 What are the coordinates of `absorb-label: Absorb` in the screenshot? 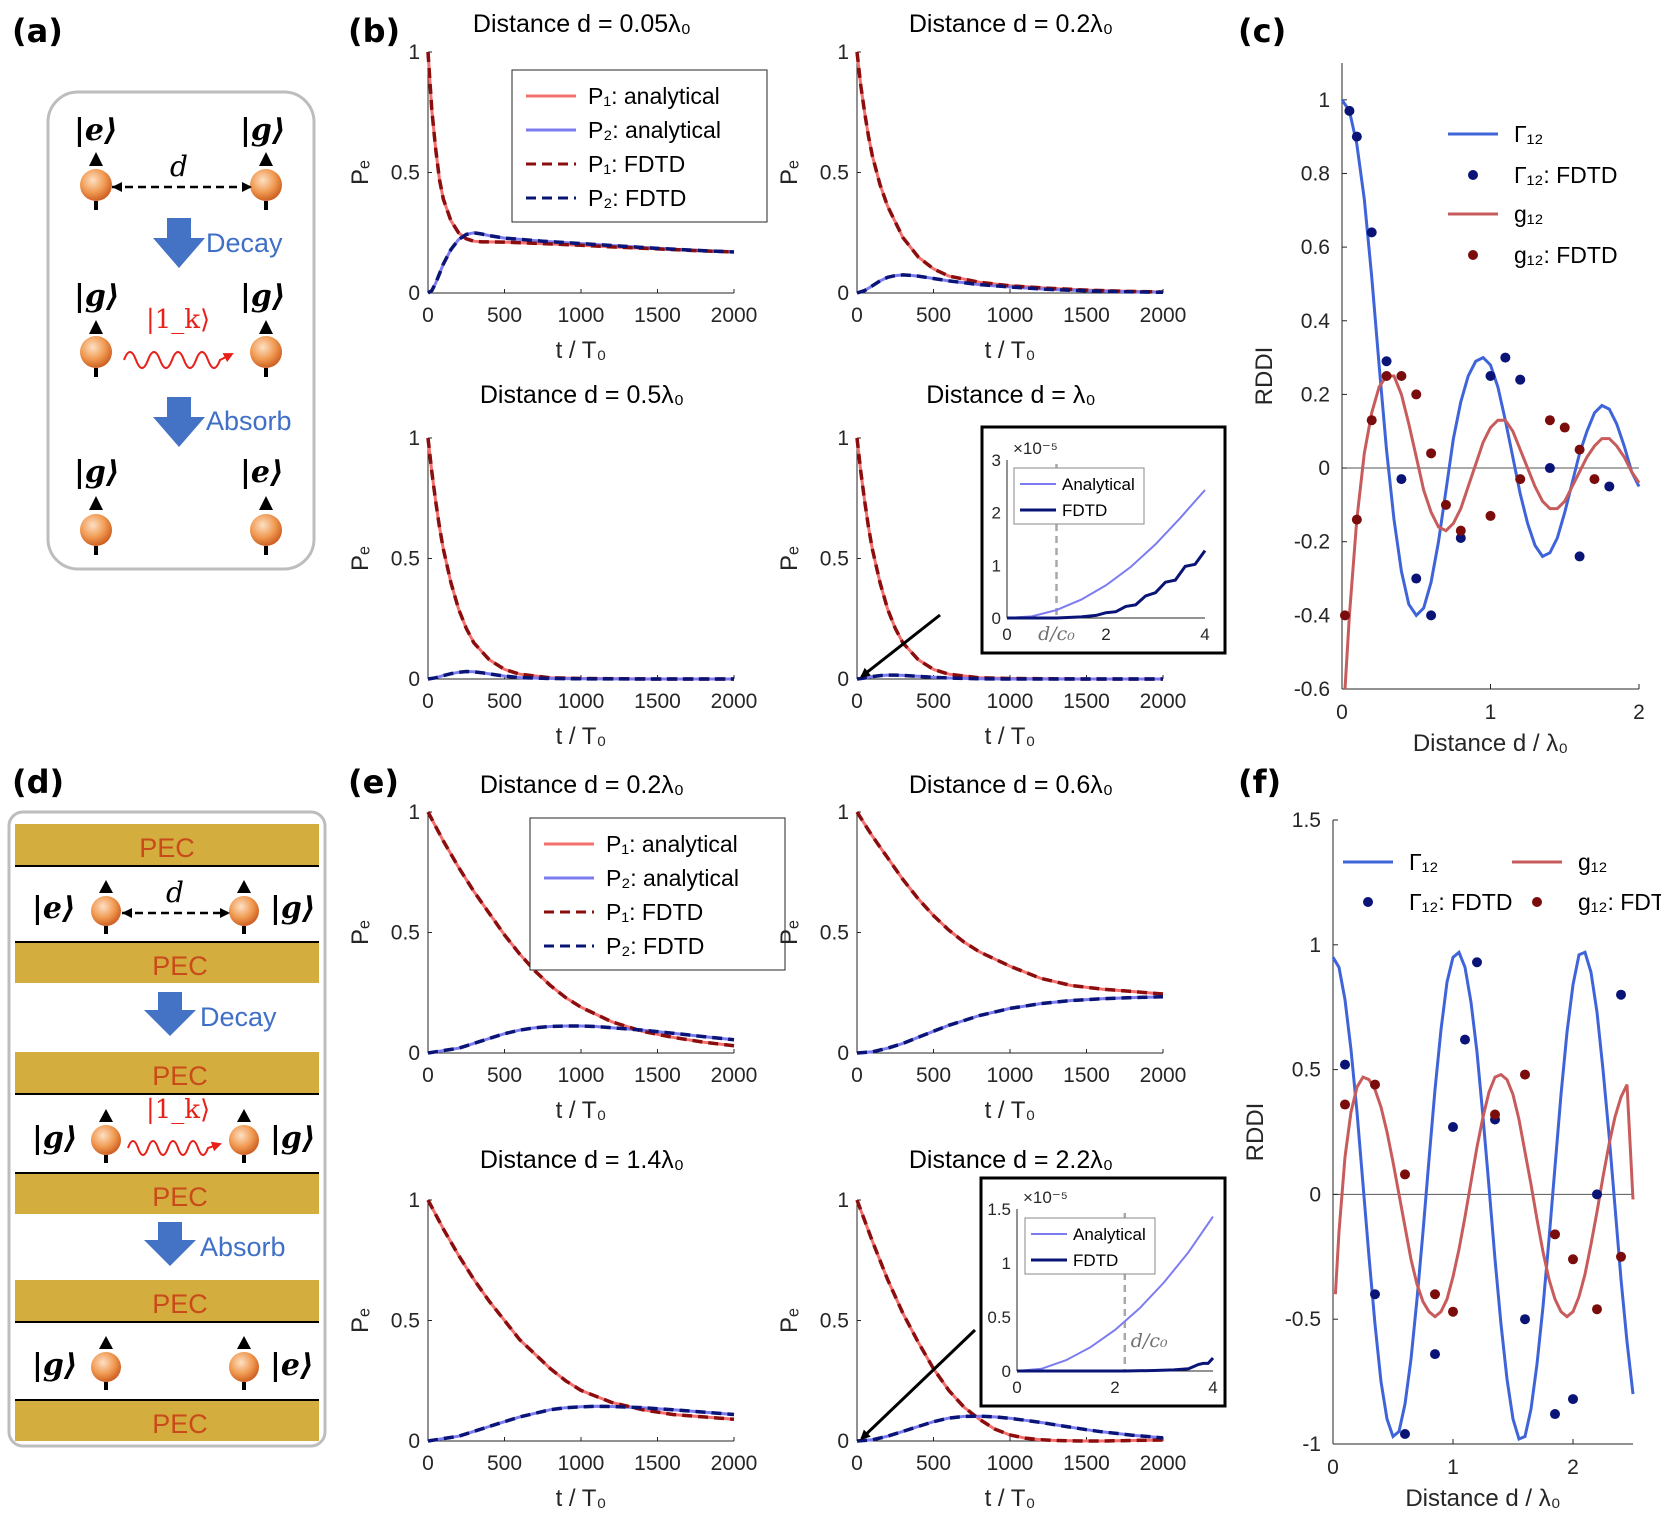 It's located at (249, 421).